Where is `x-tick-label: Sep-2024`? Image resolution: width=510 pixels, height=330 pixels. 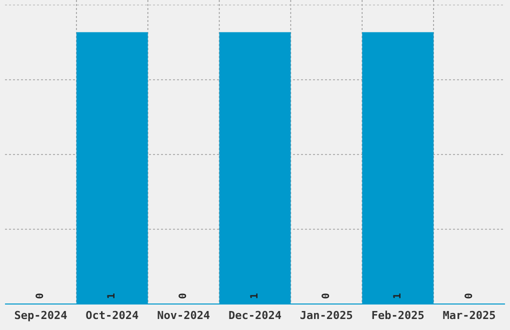 x-tick-label: Sep-2024 is located at coordinates (41, 315).